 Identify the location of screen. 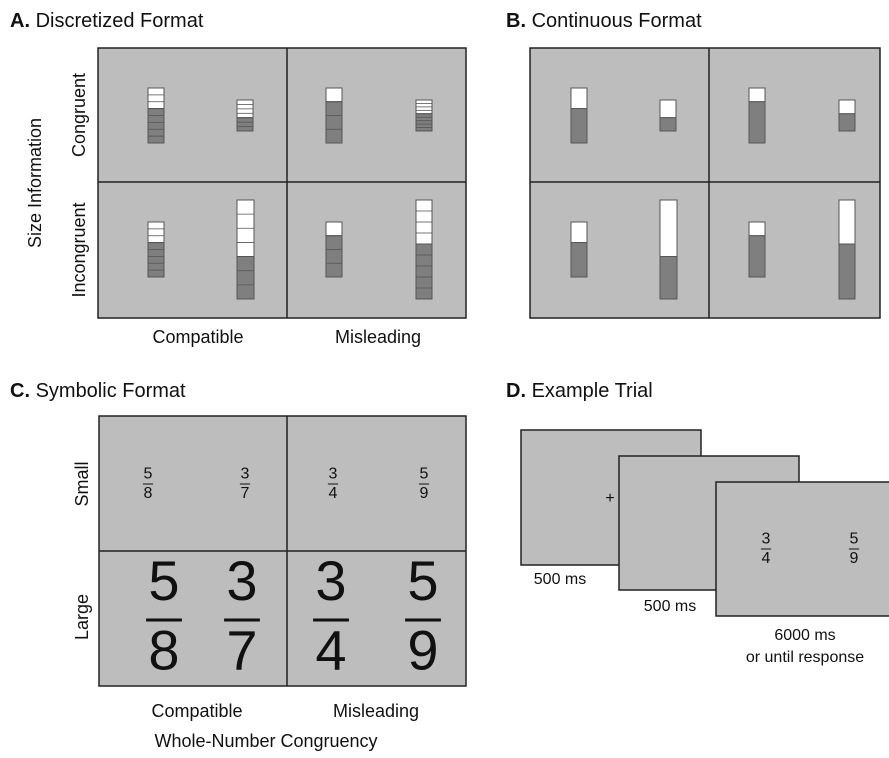
(802, 549).